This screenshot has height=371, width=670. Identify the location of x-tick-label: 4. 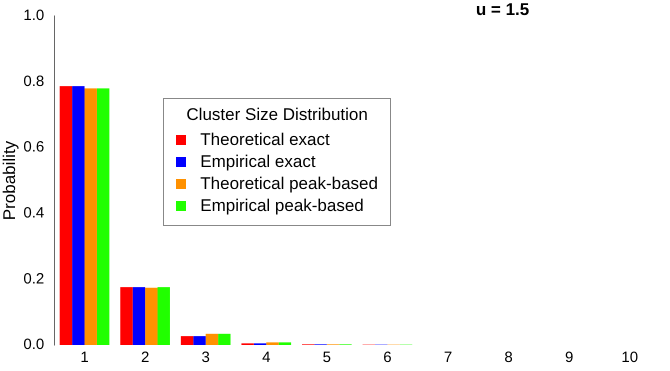
(266, 357).